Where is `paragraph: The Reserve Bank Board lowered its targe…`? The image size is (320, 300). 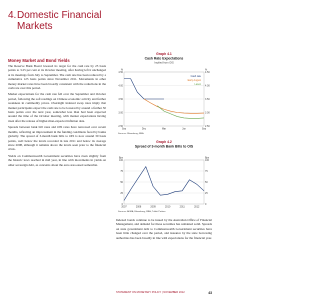 paragraph: The Reserve Bank Board lowered its targe… is located at coordinates (57, 77).